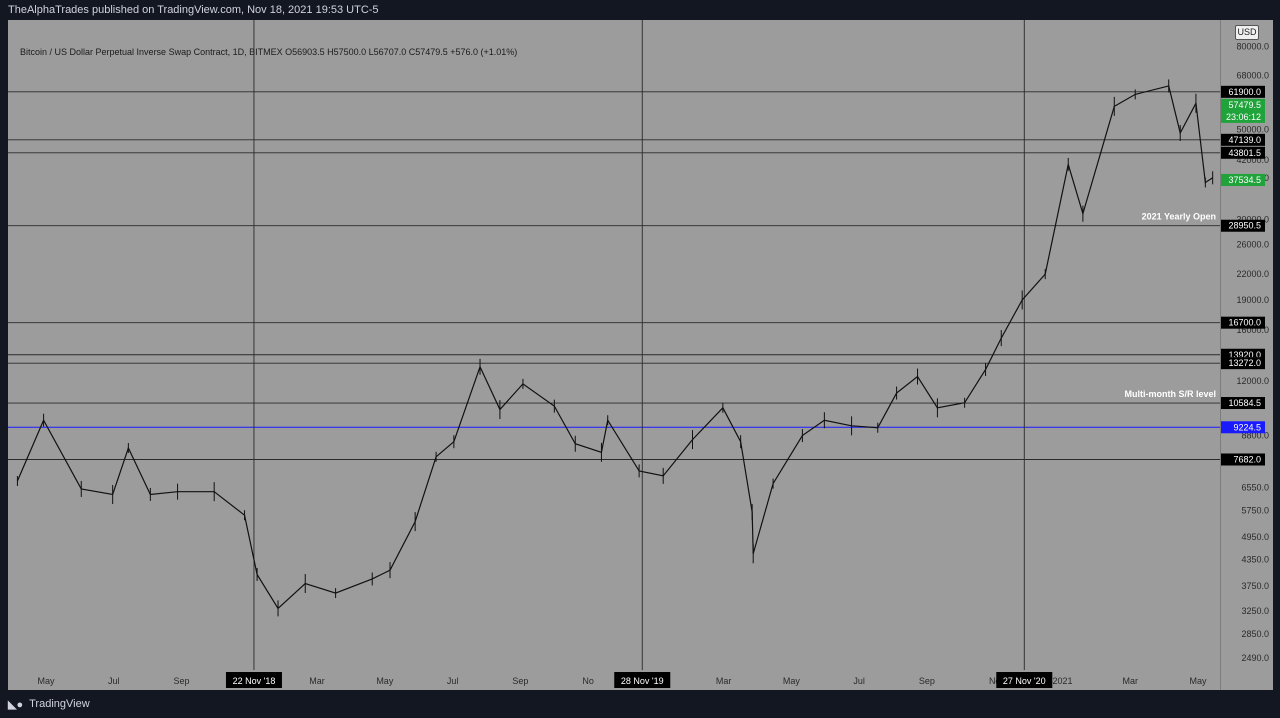  What do you see at coordinates (1255, 634) in the screenshot?
I see `price-tick-label: 2850.0` at bounding box center [1255, 634].